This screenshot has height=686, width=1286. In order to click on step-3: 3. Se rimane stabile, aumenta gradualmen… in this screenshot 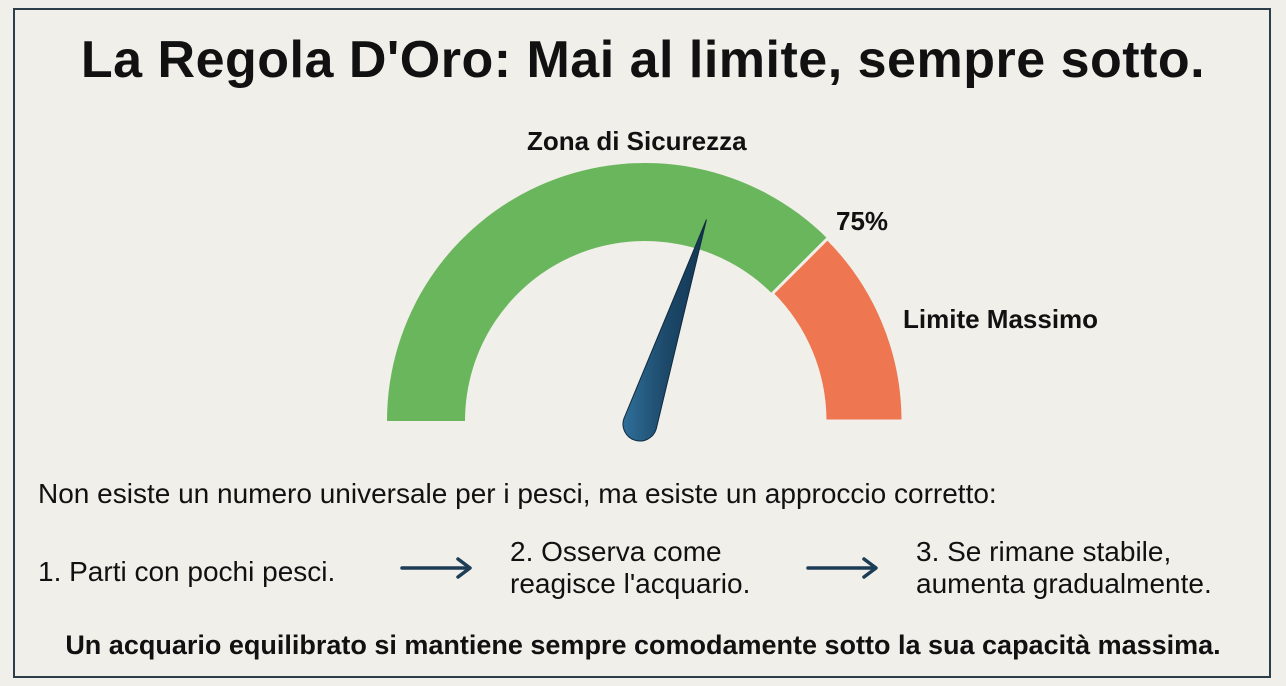, I will do `click(1064, 568)`.